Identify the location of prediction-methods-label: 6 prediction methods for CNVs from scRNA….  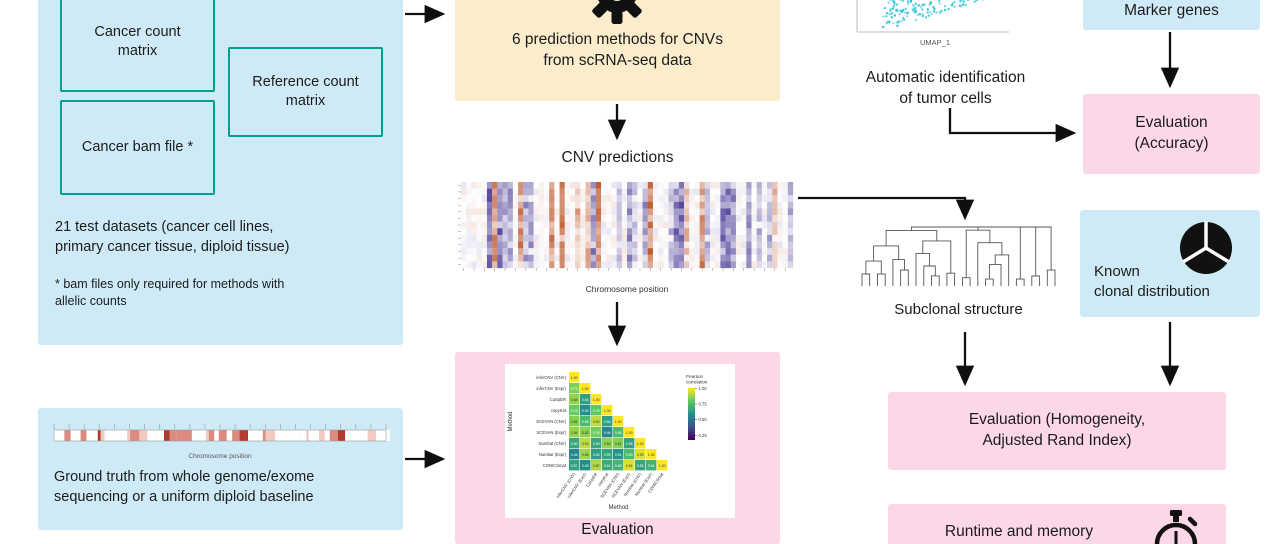
(617, 50).